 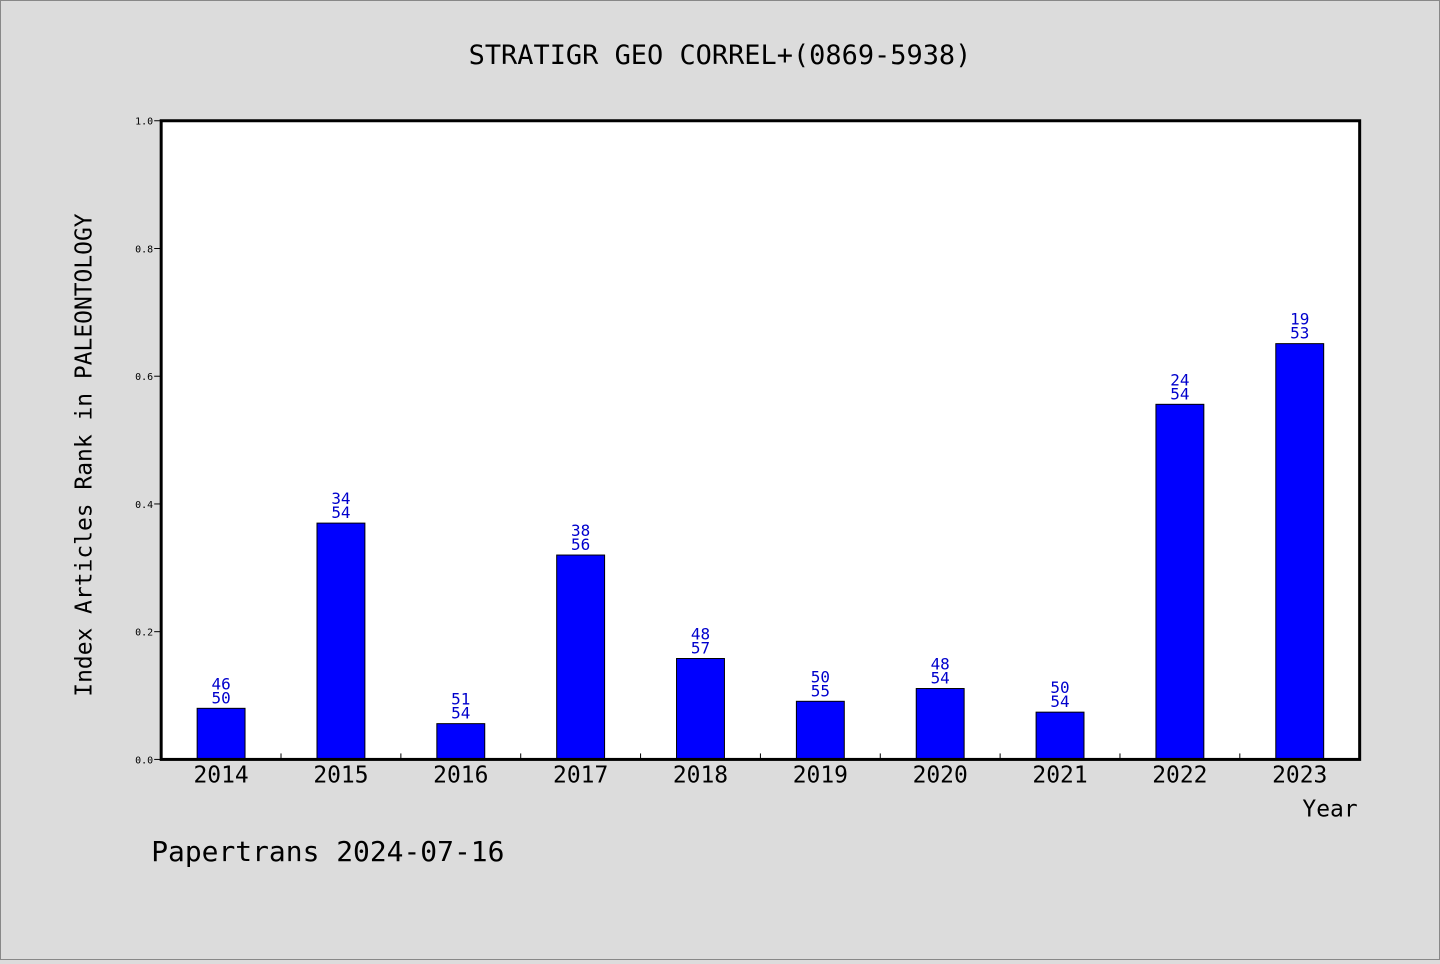 I want to click on x-tick-label: 2021, so click(x=1059, y=775).